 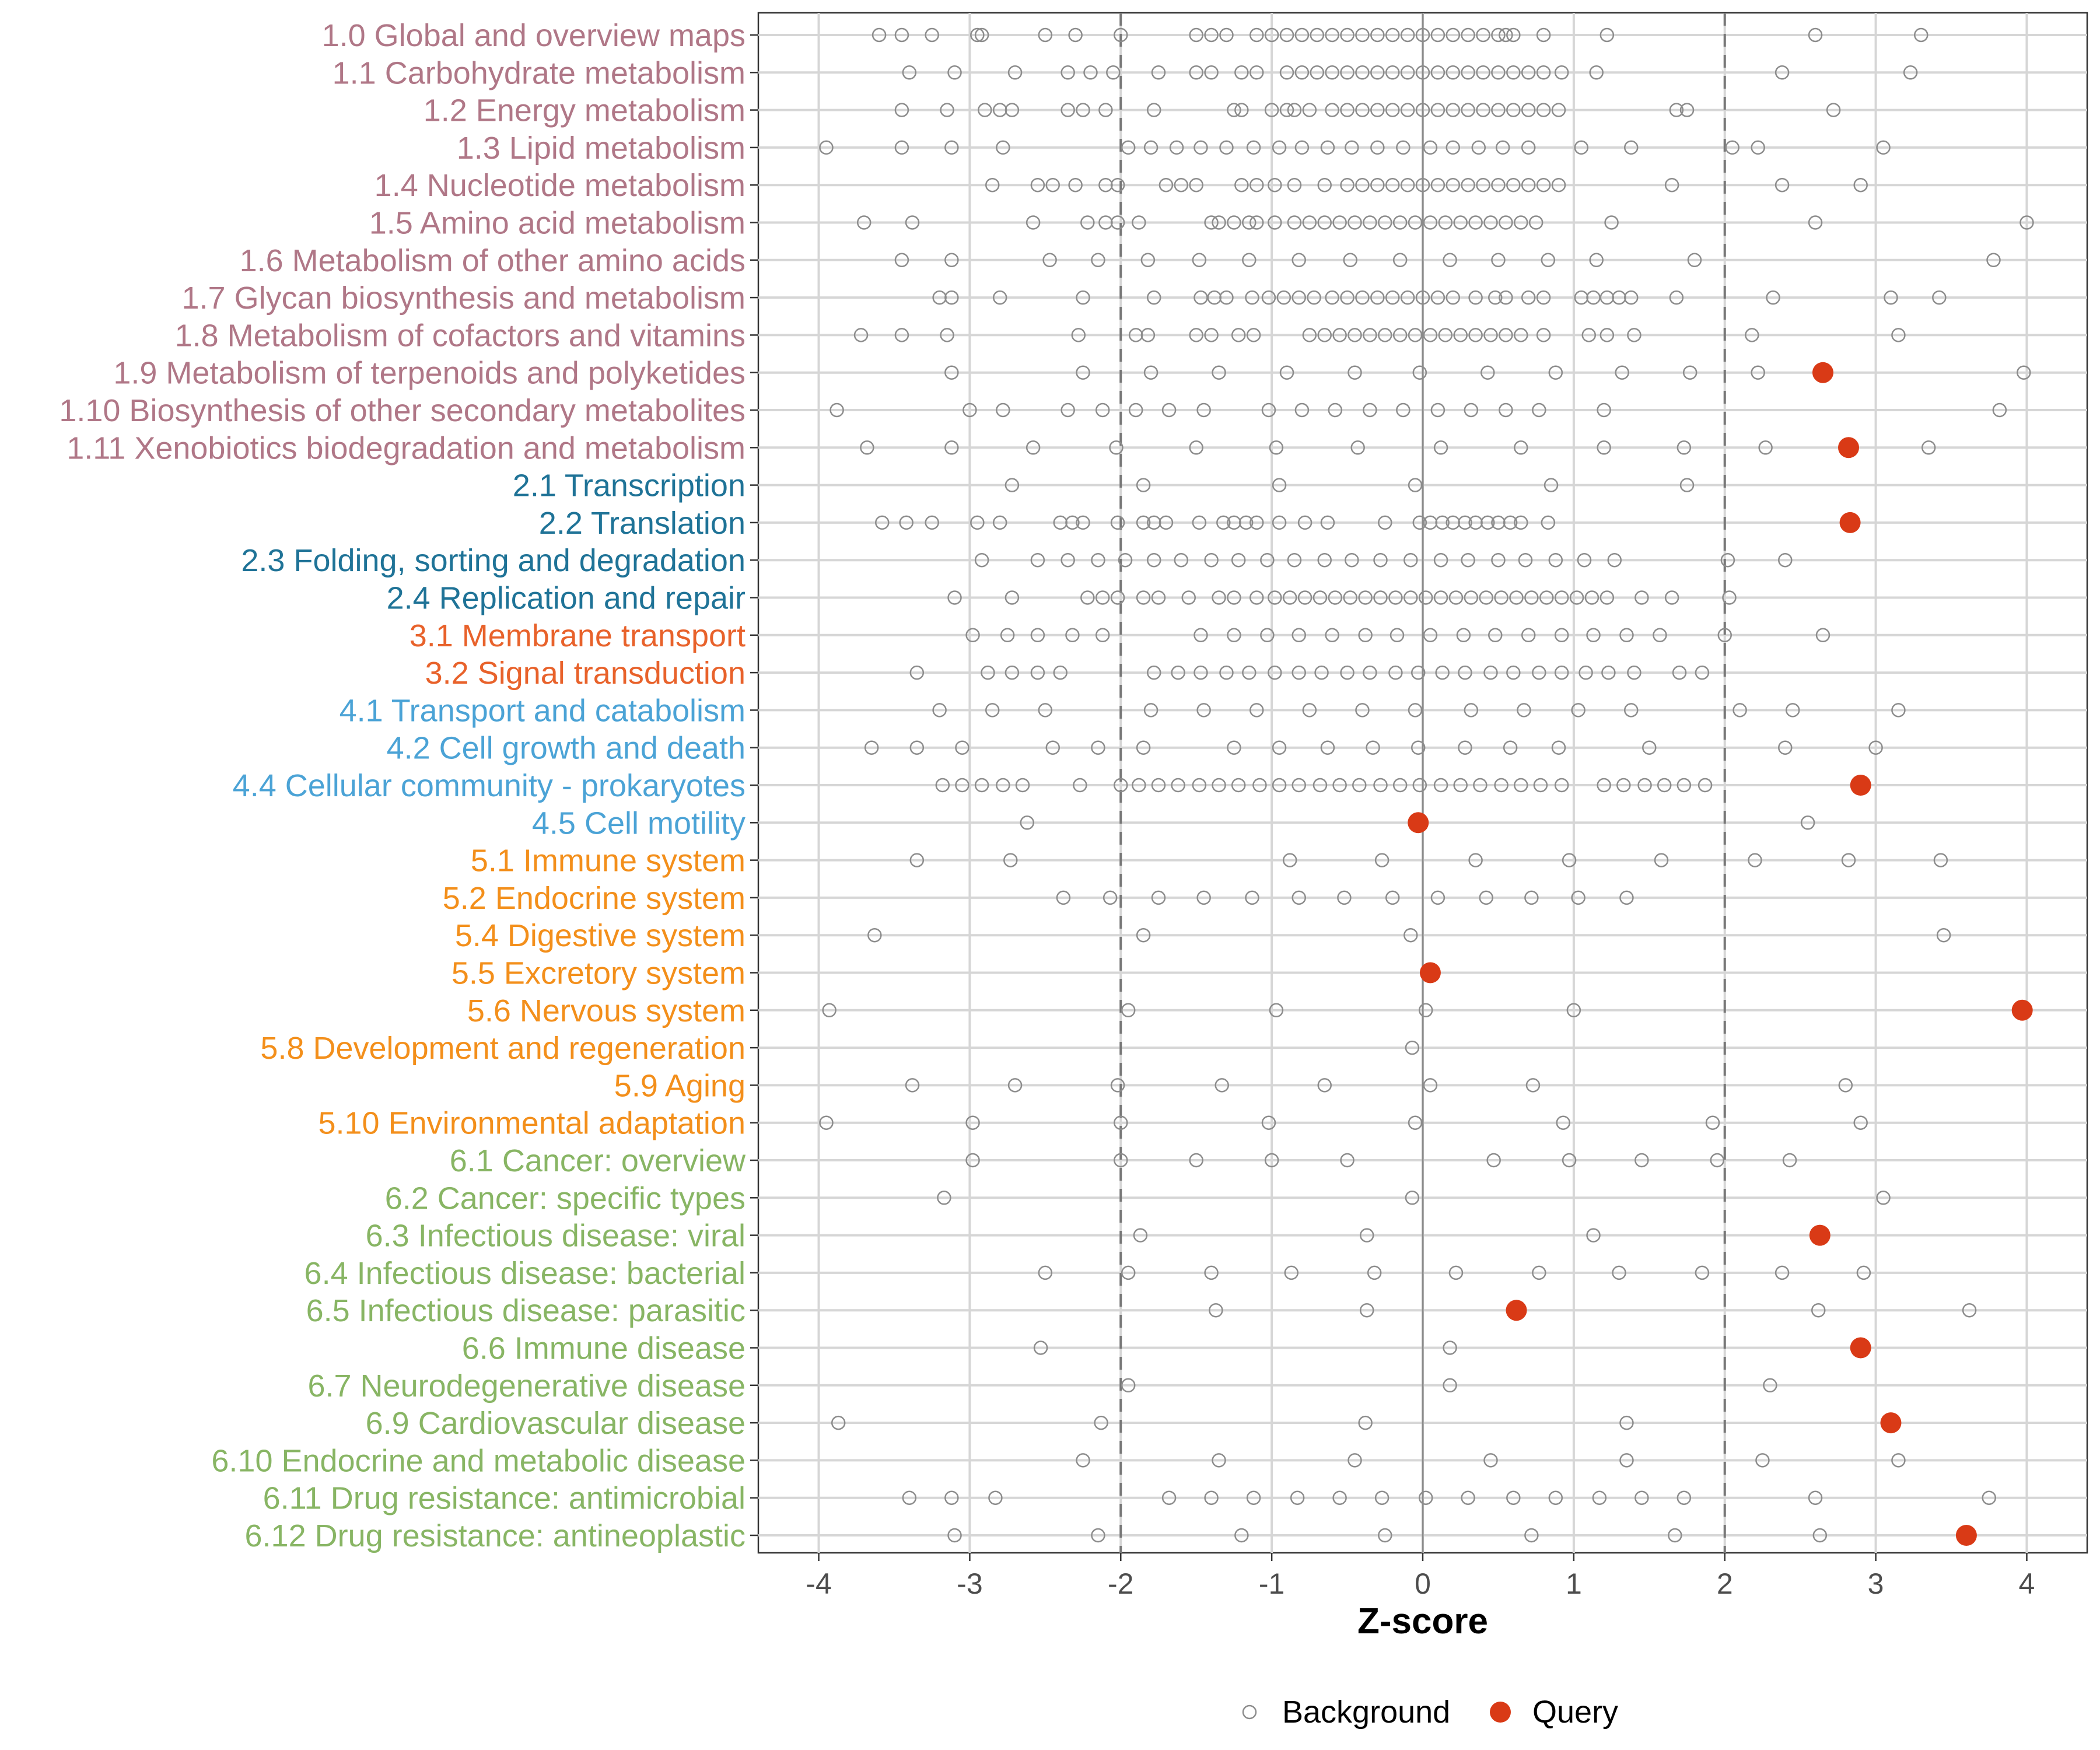 What do you see at coordinates (594, 898) in the screenshot?
I see `category-label: 5.2 Endocrine system` at bounding box center [594, 898].